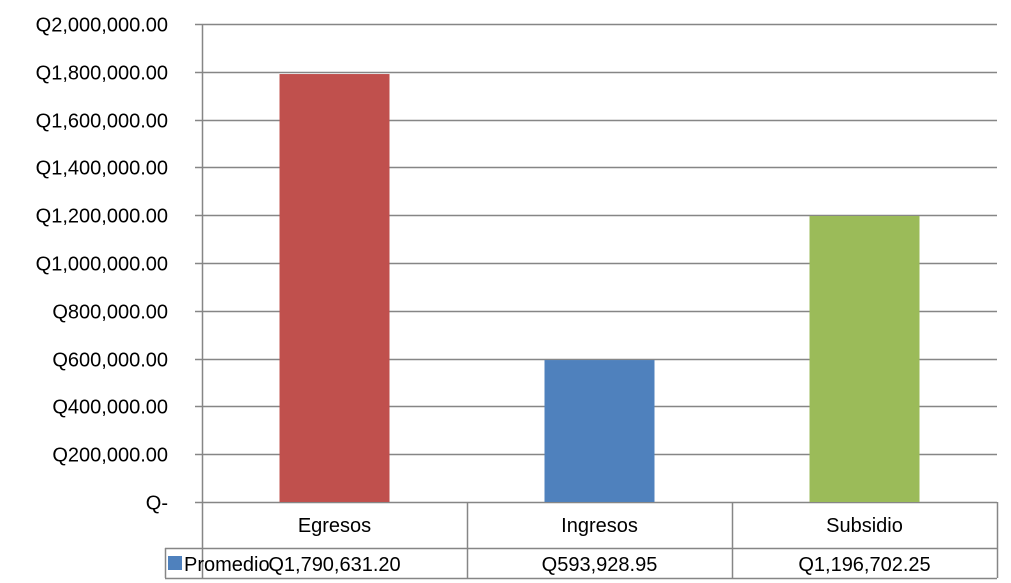  What do you see at coordinates (227, 565) in the screenshot?
I see `legend-label: Promedio` at bounding box center [227, 565].